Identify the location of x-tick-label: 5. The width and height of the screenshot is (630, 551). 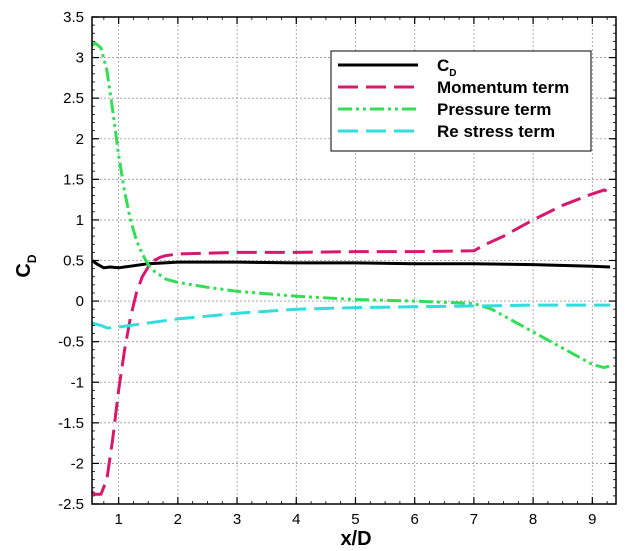
(355, 519).